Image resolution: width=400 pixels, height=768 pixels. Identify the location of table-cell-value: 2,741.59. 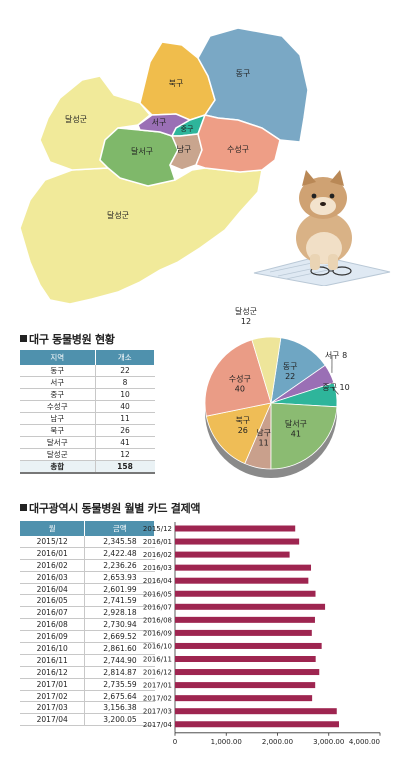
(119, 601).